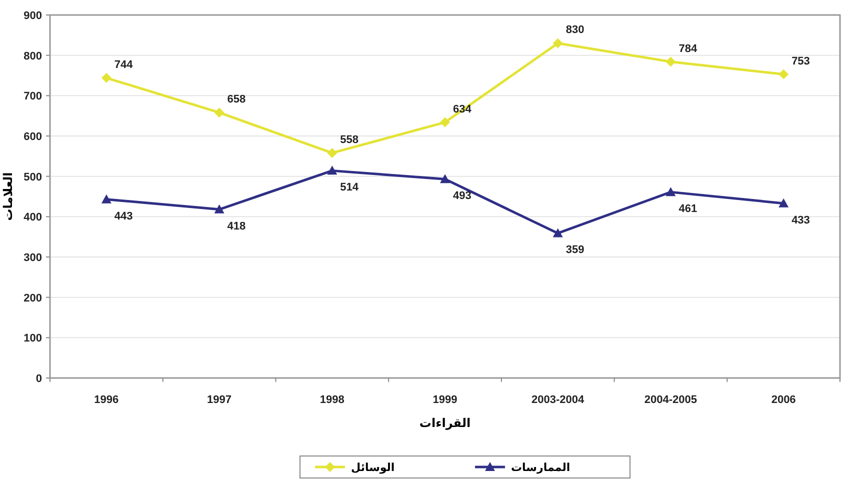 Image resolution: width=850 pixels, height=482 pixels. Describe the element at coordinates (33, 218) in the screenshot. I see `y-tick-label: 400` at that location.